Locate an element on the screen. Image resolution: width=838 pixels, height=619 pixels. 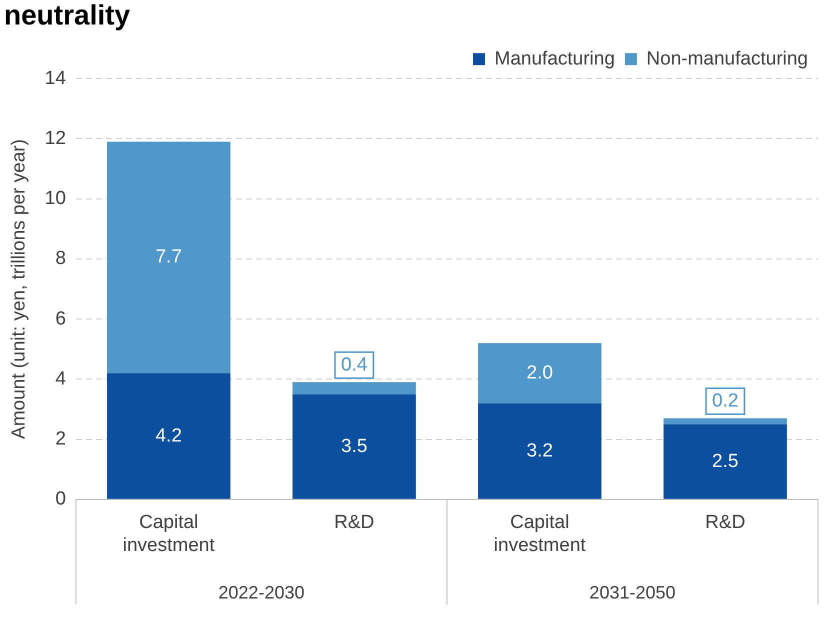
y-tick-label: 0 is located at coordinates (60, 499).